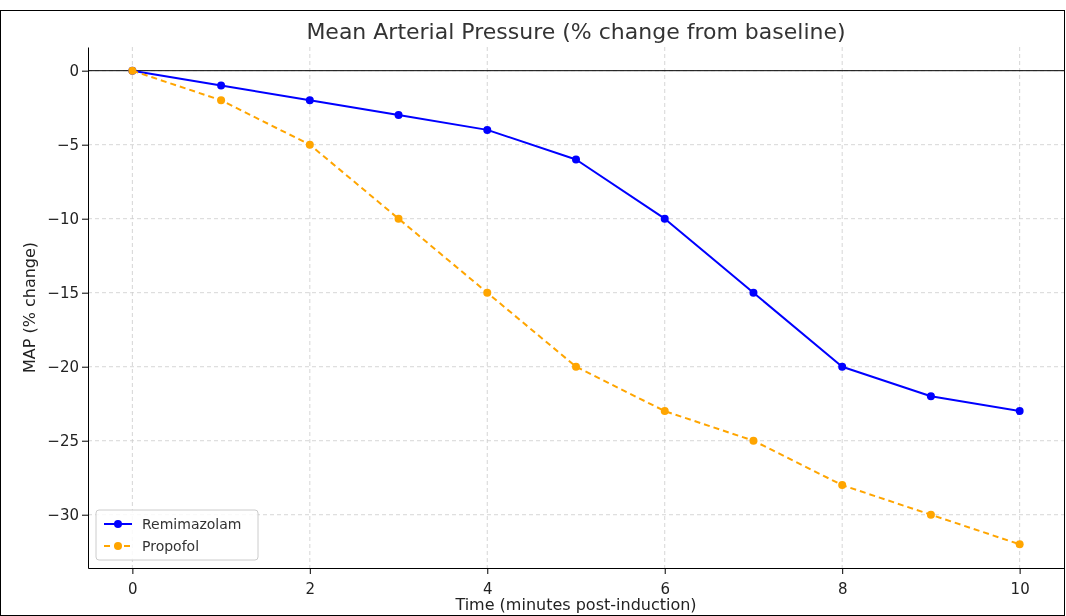 Image resolution: width=1066 pixels, height=616 pixels. What do you see at coordinates (133, 588) in the screenshot?
I see `x-tick-label: 0` at bounding box center [133, 588].